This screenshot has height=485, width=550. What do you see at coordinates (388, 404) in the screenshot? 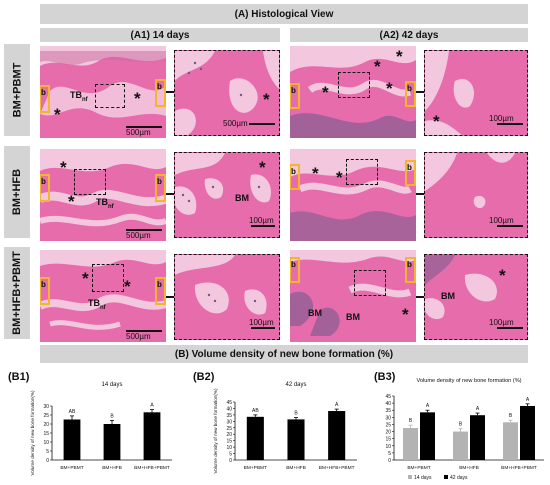
I see `y-tick-label: 40` at bounding box center [388, 404].